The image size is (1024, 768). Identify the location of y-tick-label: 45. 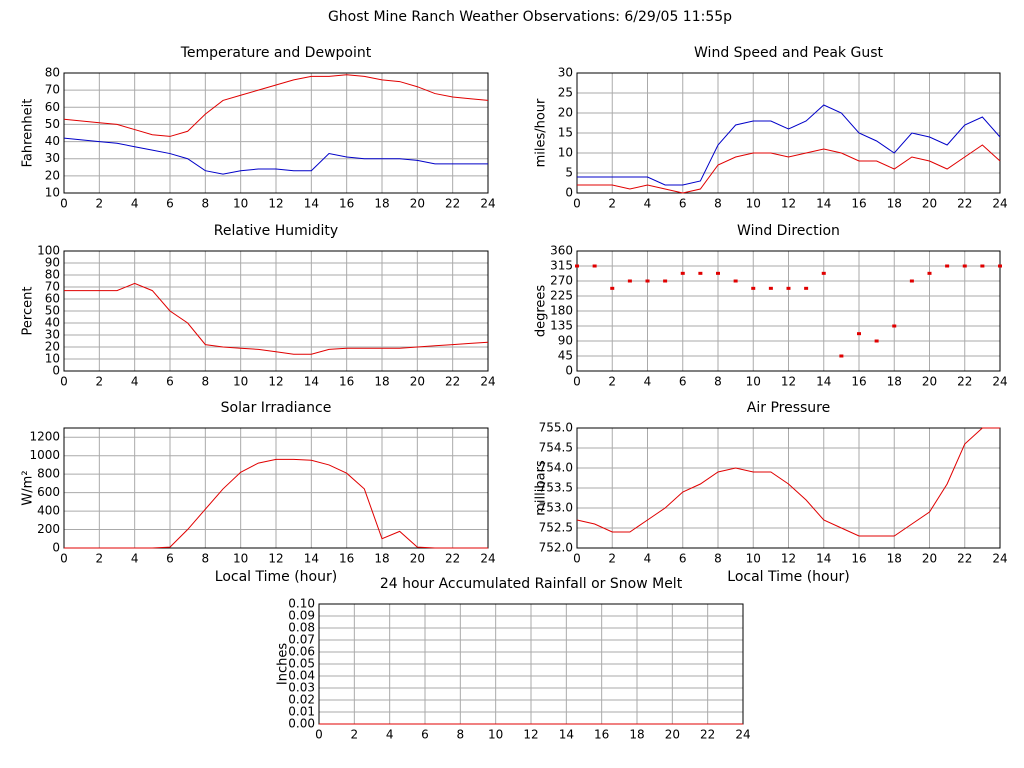
(565, 356).